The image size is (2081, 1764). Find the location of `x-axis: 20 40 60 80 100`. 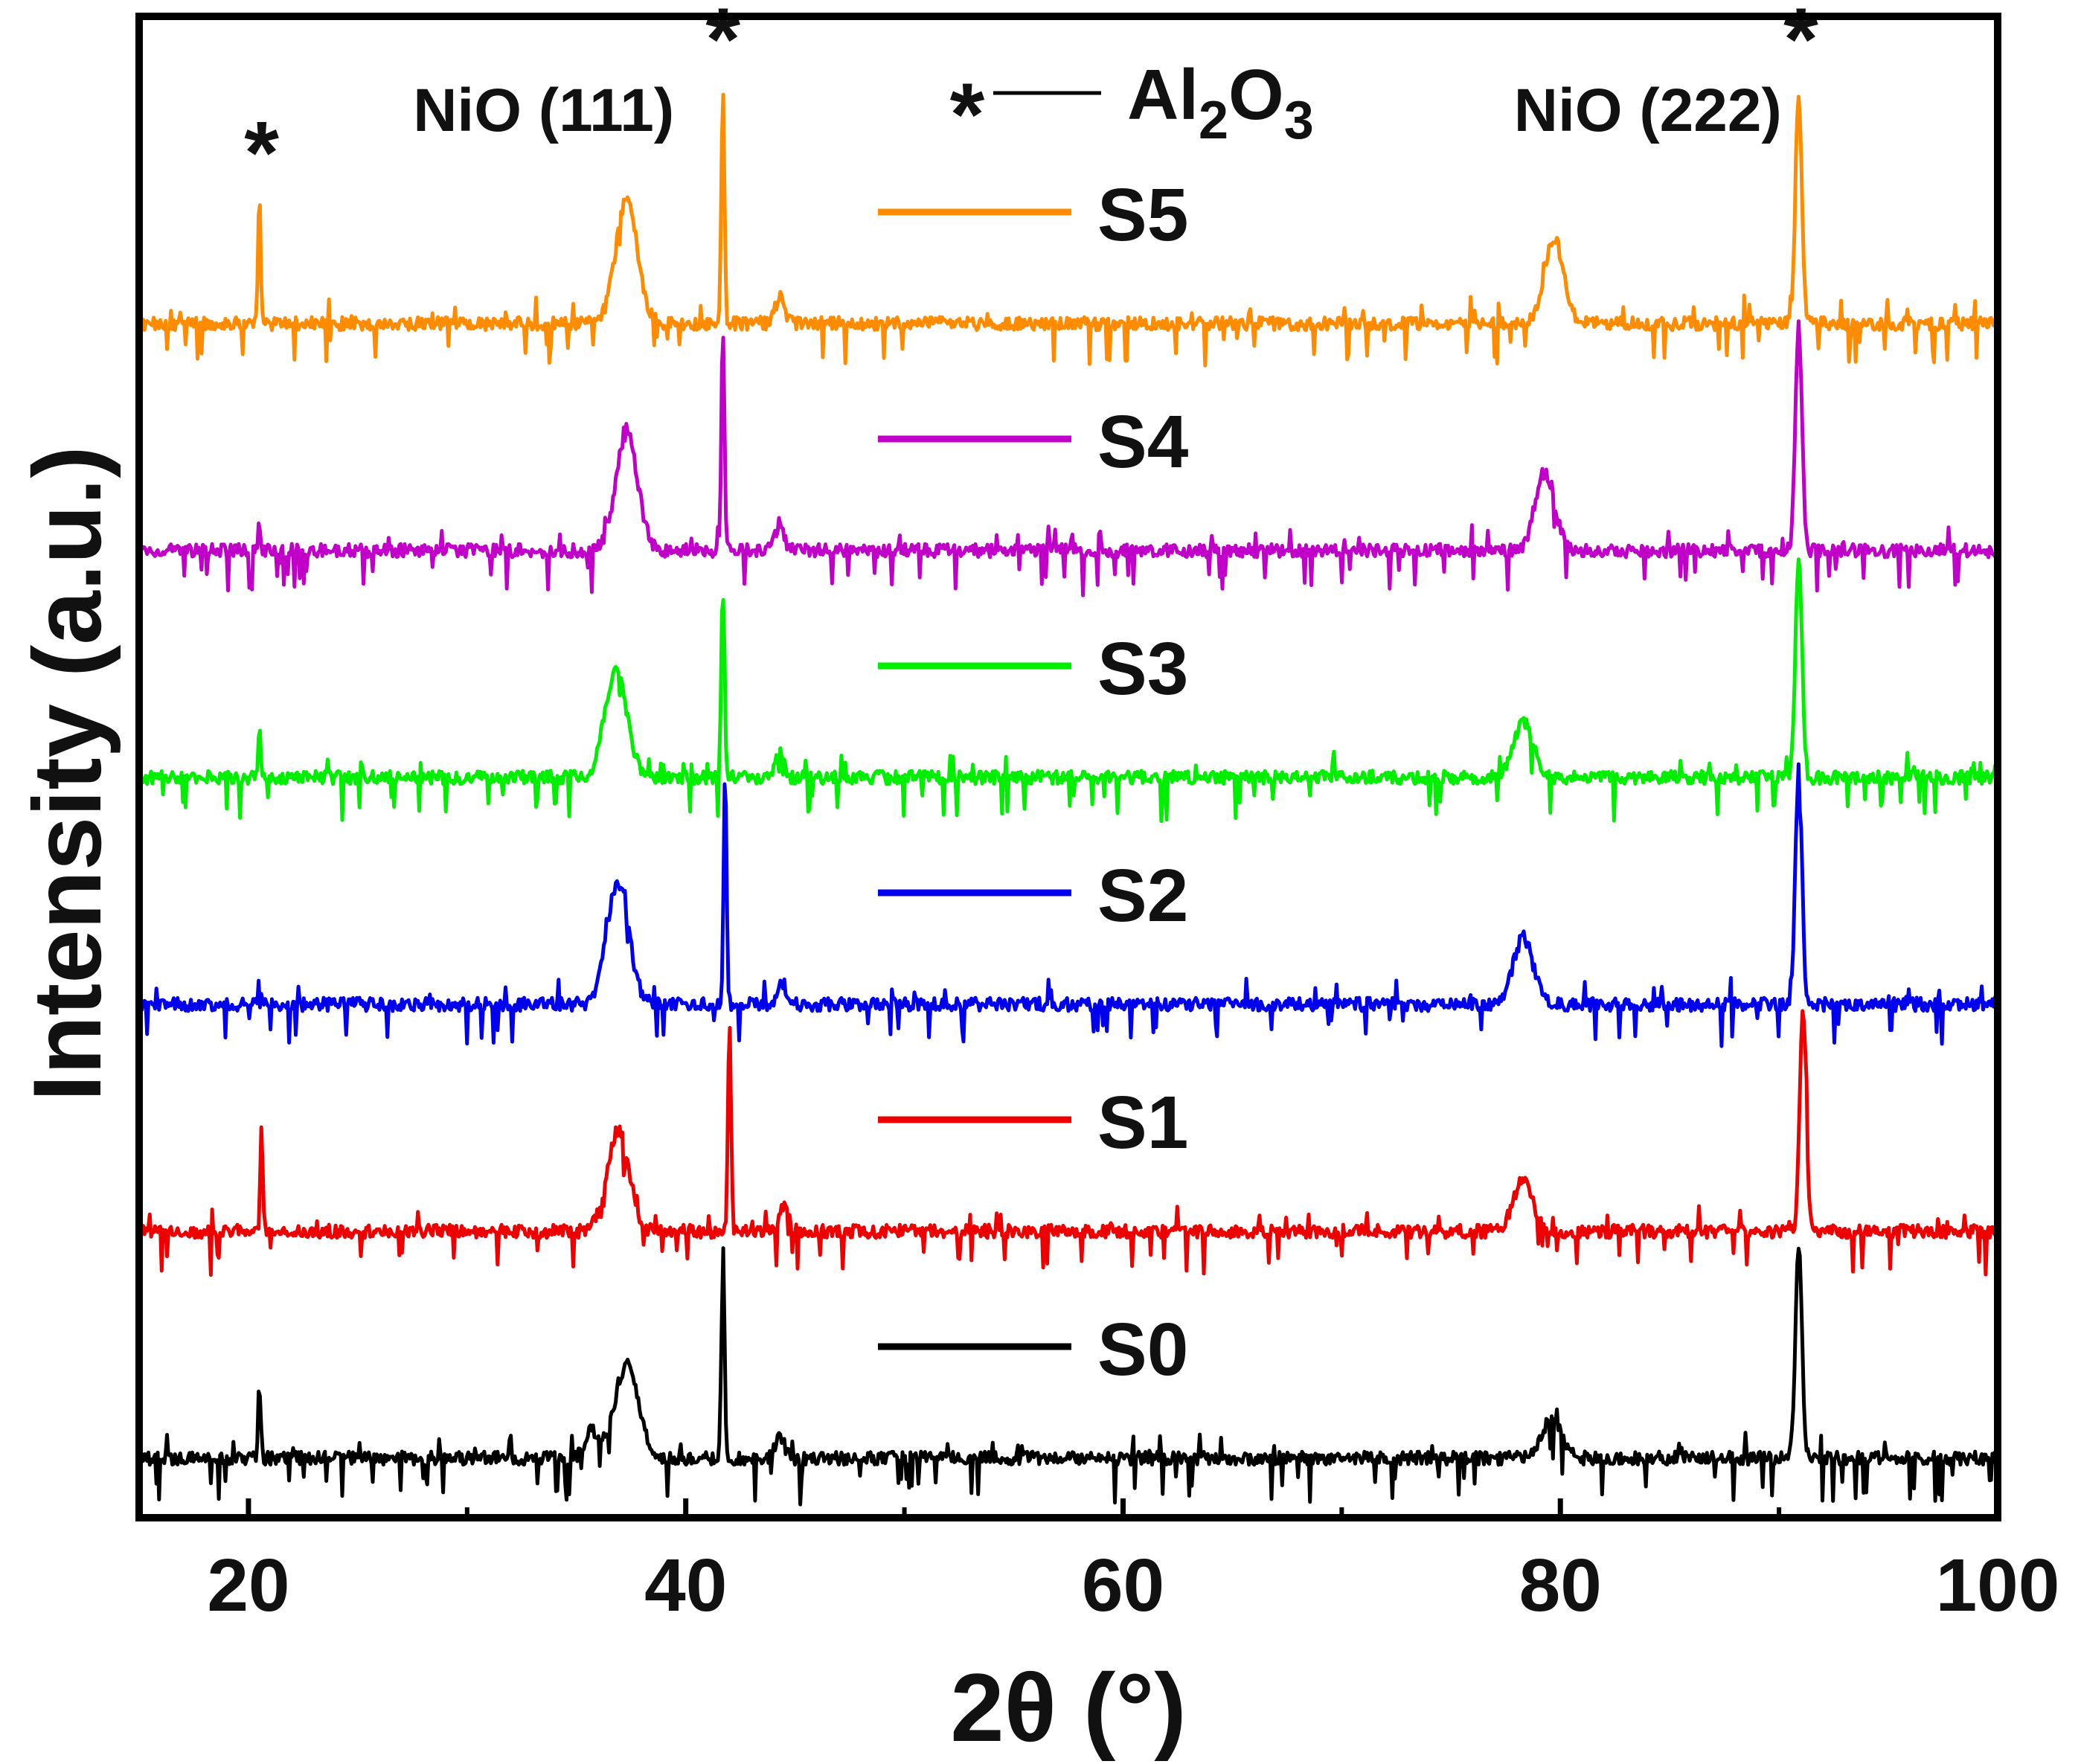

x-axis: 20 40 60 80 100 is located at coordinates (1133, 1562).